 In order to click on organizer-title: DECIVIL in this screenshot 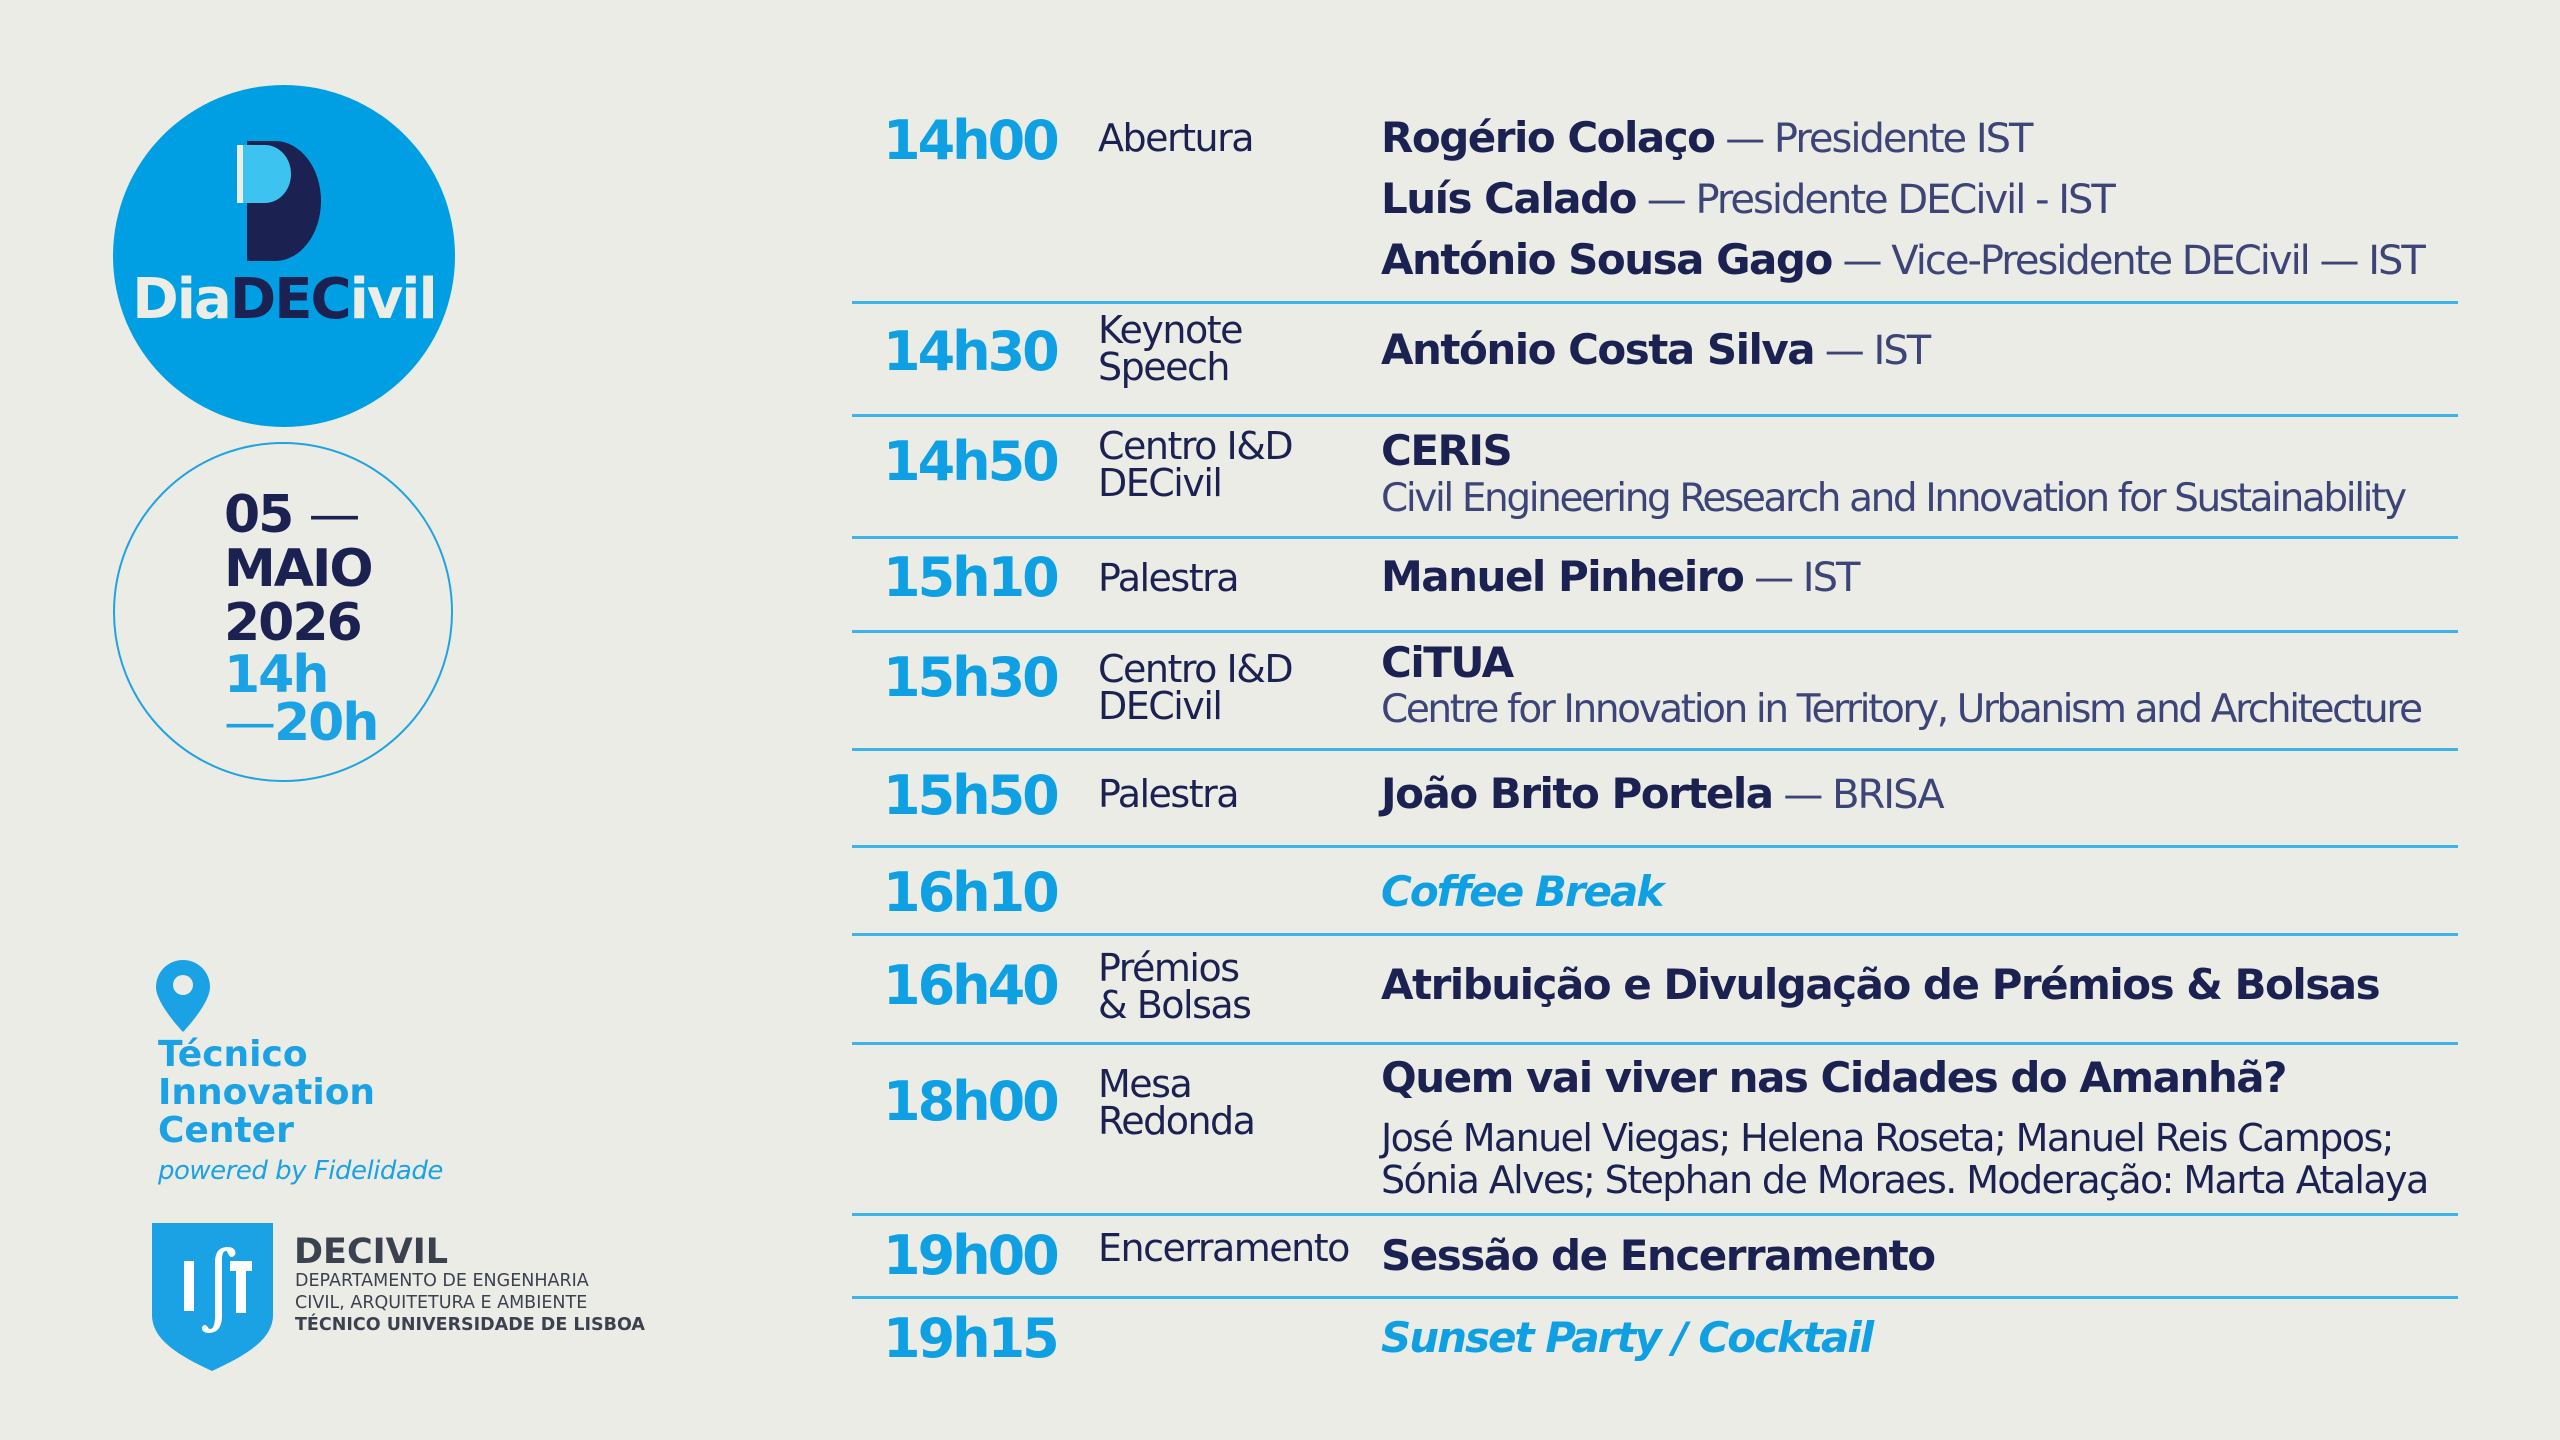, I will do `click(371, 1252)`.